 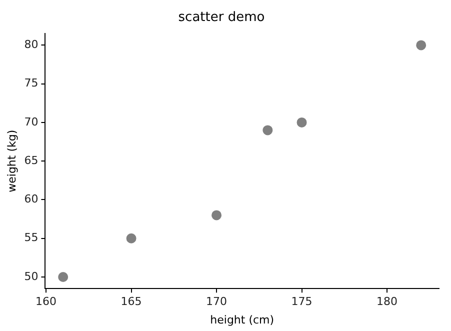 What do you see at coordinates (31, 276) in the screenshot?
I see `y-tick-label: 50` at bounding box center [31, 276].